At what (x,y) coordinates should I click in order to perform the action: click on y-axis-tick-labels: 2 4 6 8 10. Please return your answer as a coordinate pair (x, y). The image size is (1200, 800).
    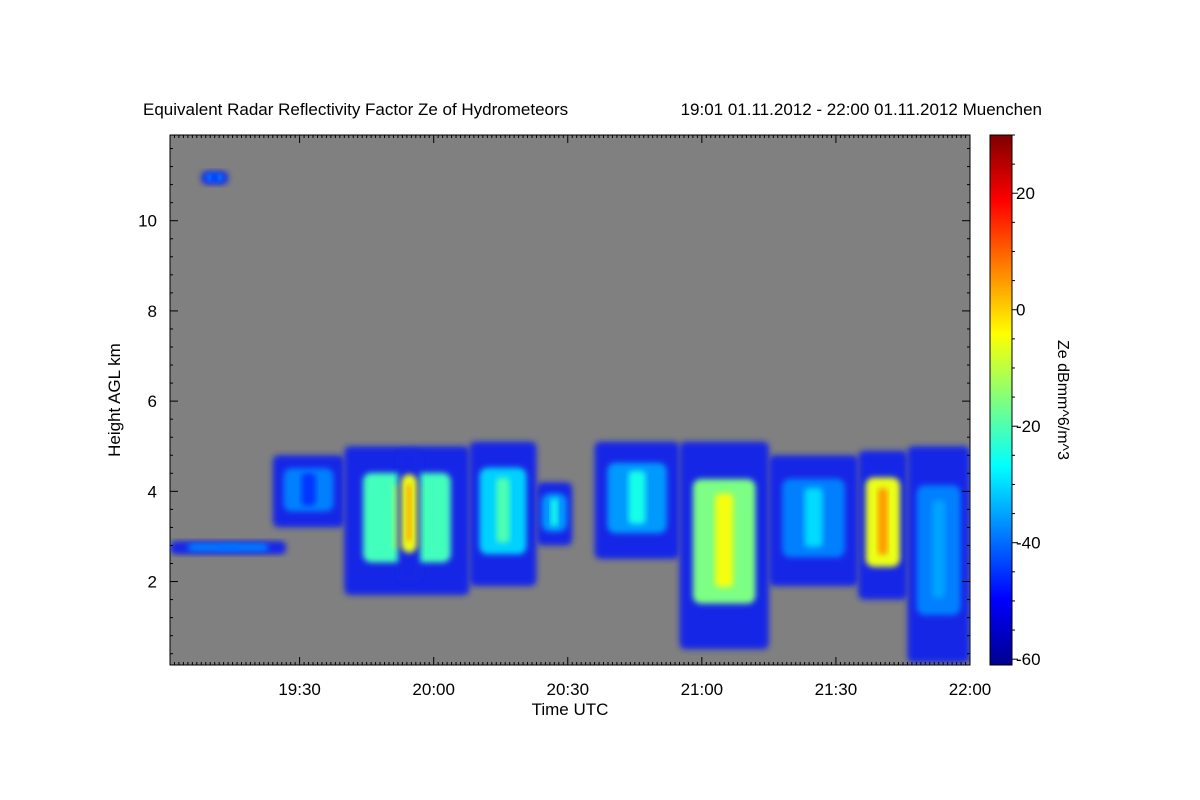
    Looking at the image, I should click on (147, 402).